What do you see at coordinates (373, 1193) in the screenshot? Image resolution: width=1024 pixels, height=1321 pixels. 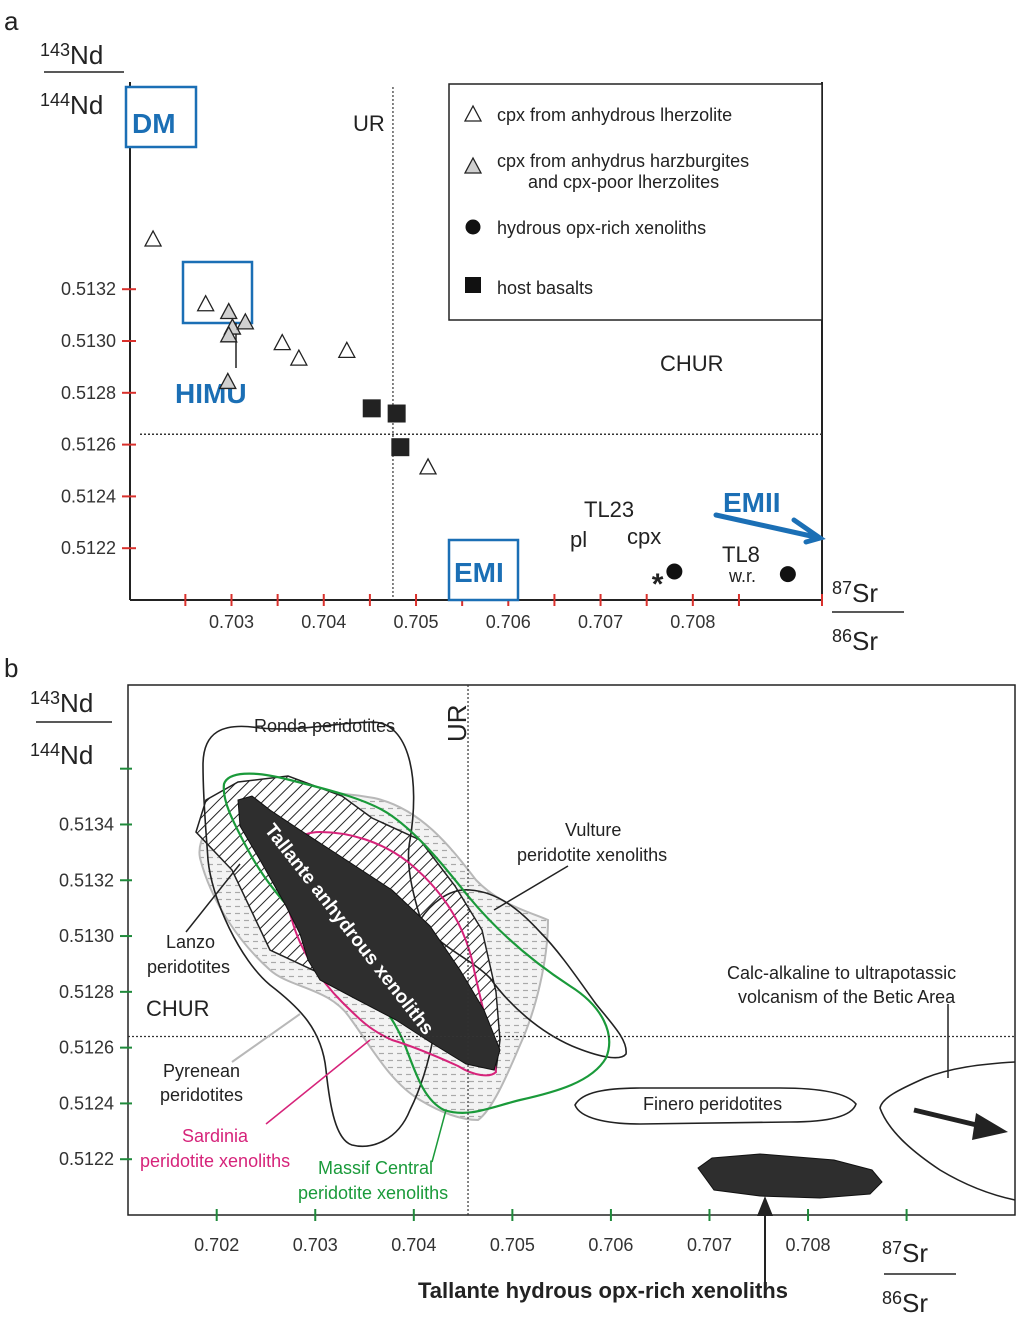 I see `label-massif-central-2: peridotite xenoliths` at bounding box center [373, 1193].